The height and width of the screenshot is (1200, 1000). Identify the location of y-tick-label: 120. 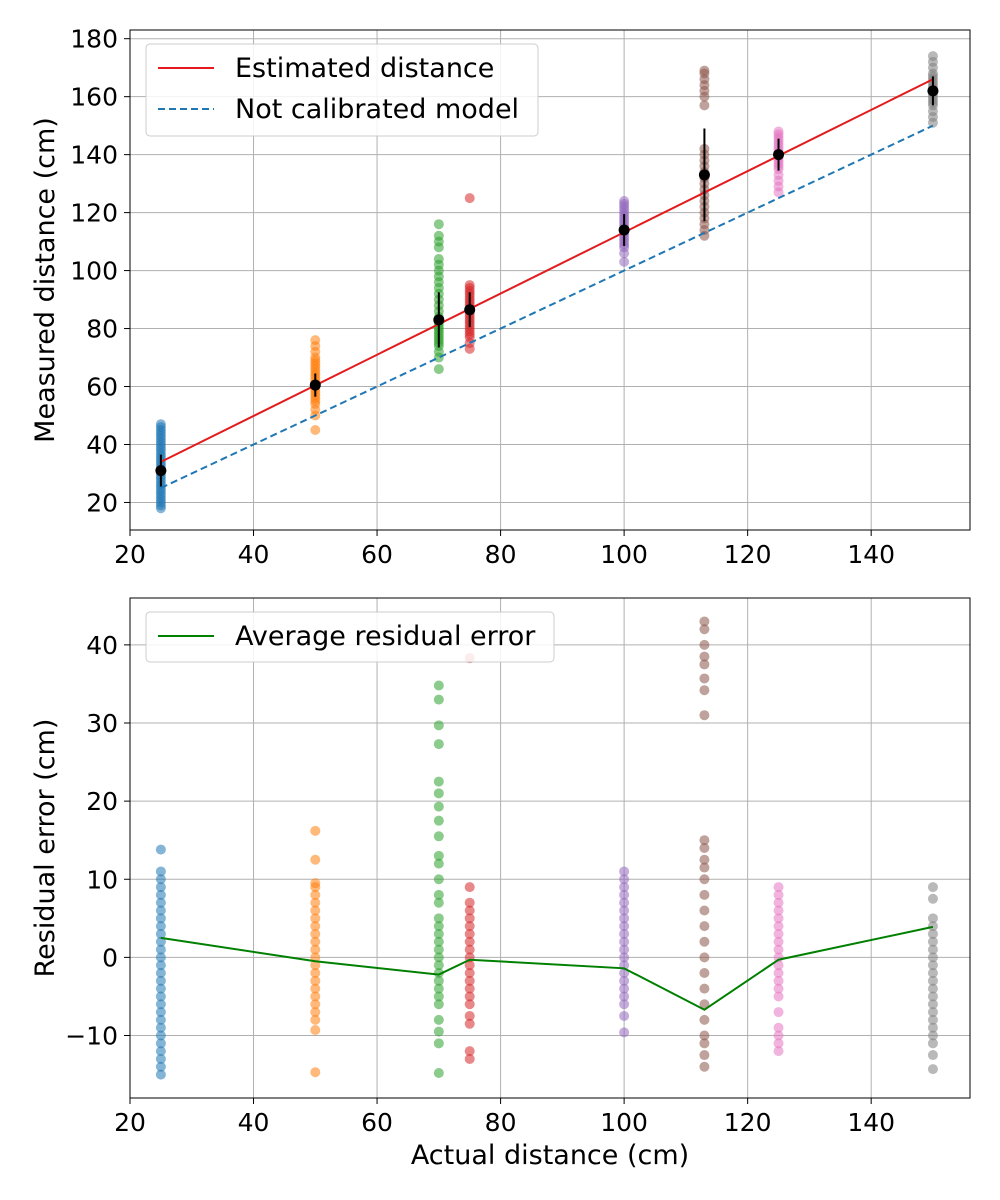
(94, 213).